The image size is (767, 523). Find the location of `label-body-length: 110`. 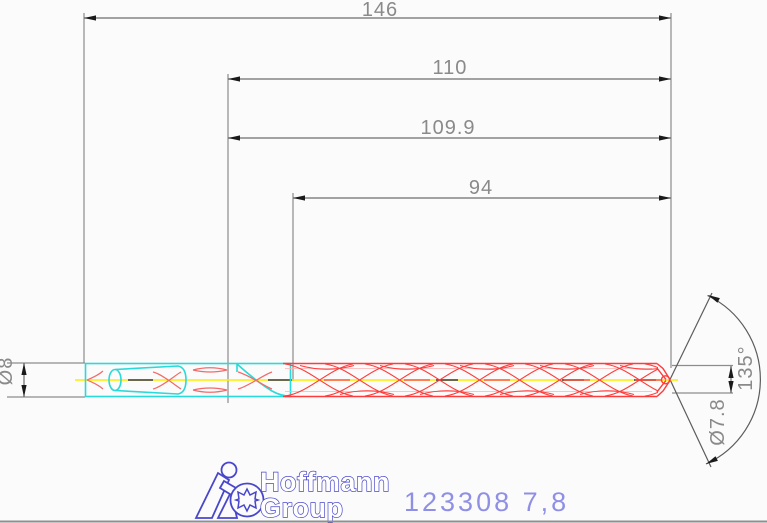

label-body-length: 110 is located at coordinates (450, 68).